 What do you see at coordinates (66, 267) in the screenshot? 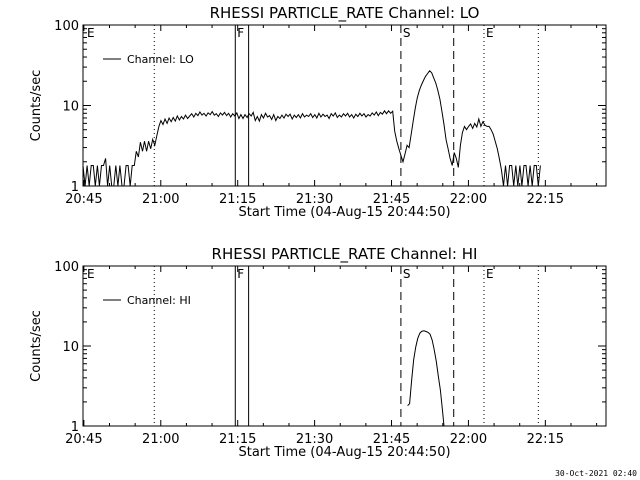
I see `hi-y-tick-label: 100` at bounding box center [66, 267].